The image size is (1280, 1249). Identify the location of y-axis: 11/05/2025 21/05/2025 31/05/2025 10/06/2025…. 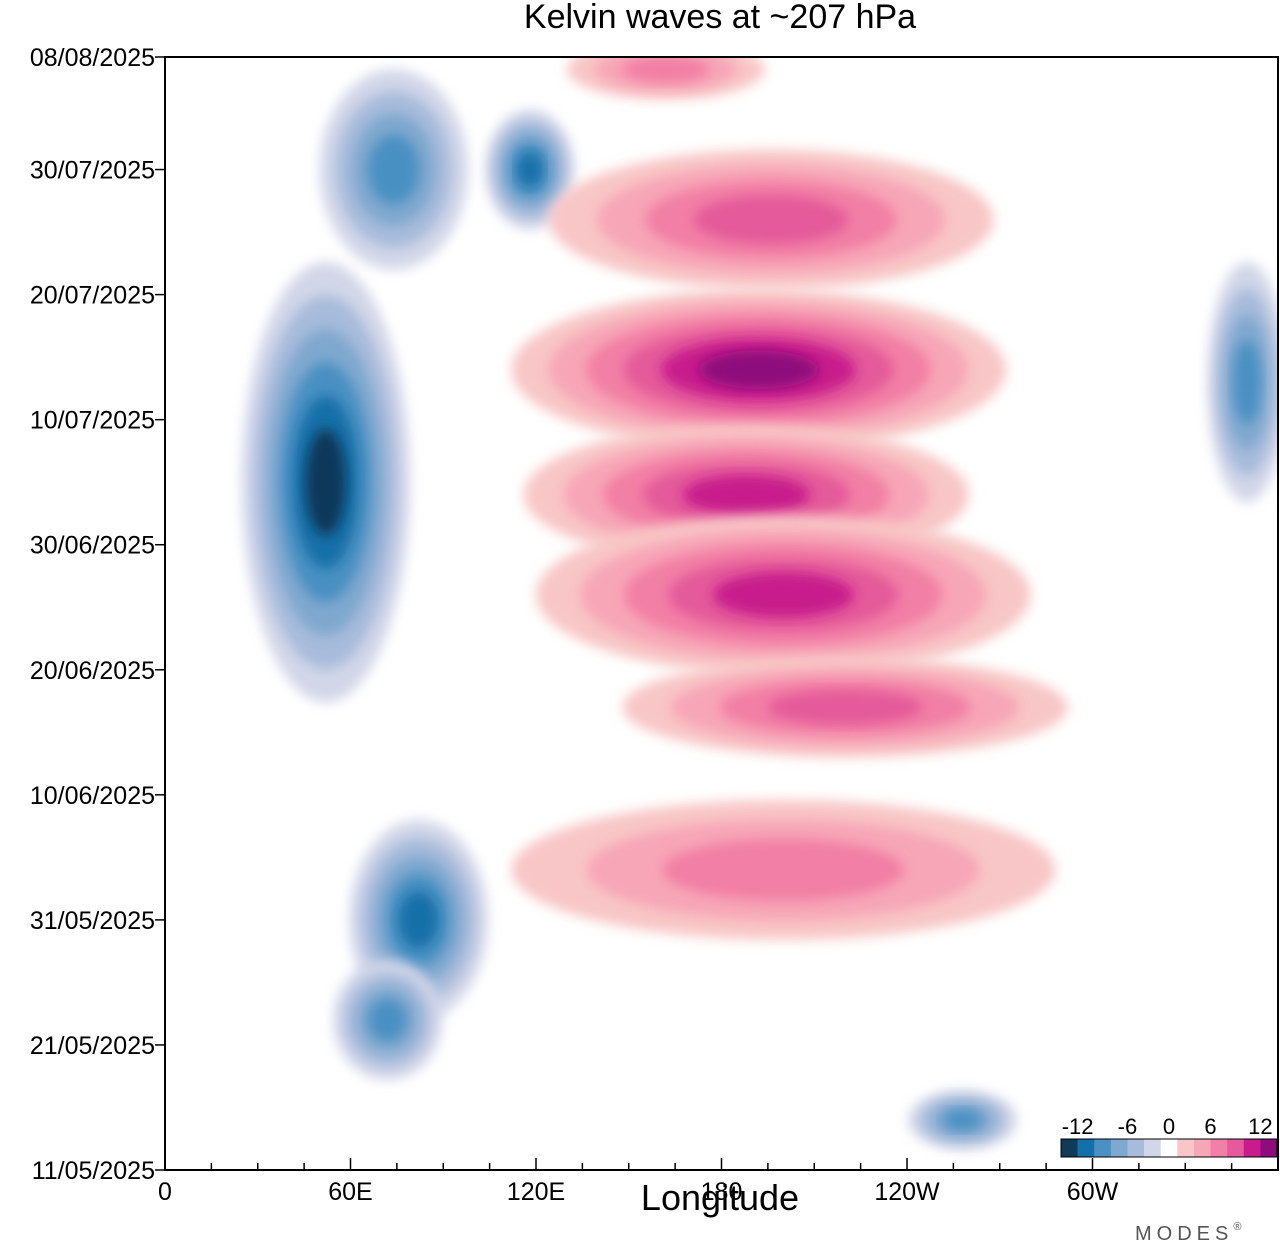
(97, 614).